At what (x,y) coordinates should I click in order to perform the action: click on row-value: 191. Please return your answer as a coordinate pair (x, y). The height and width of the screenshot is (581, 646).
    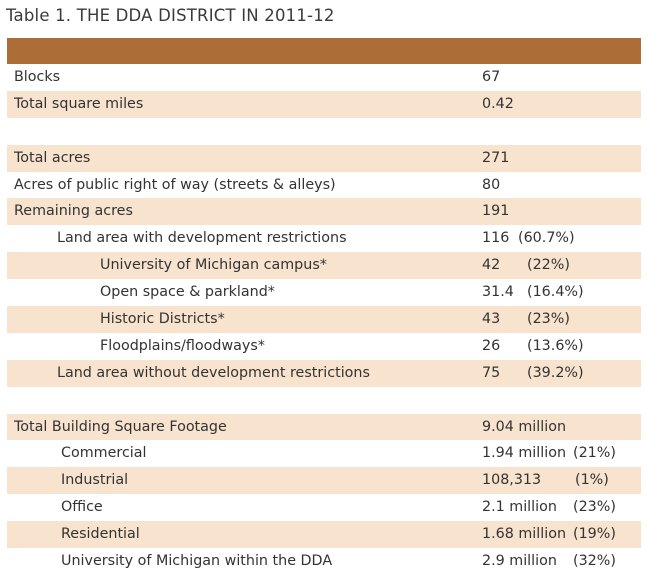
    Looking at the image, I should click on (496, 211).